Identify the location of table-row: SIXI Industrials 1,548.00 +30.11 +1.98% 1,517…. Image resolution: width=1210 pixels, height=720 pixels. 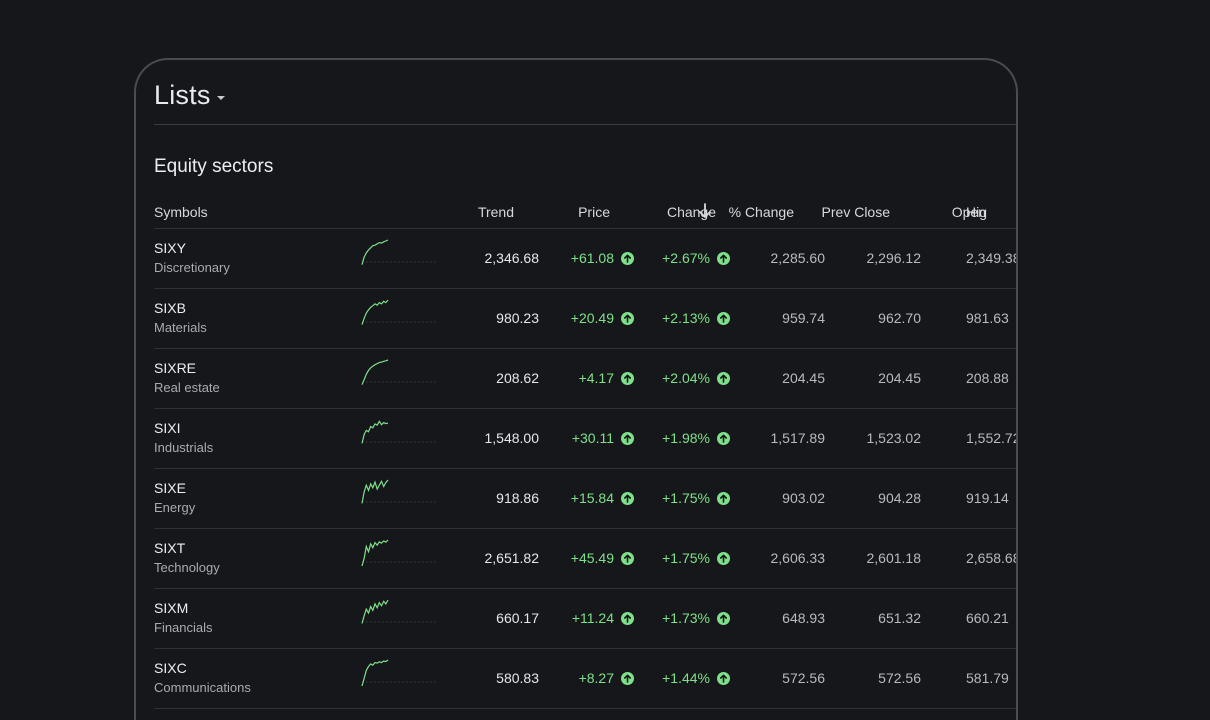
(585, 439).